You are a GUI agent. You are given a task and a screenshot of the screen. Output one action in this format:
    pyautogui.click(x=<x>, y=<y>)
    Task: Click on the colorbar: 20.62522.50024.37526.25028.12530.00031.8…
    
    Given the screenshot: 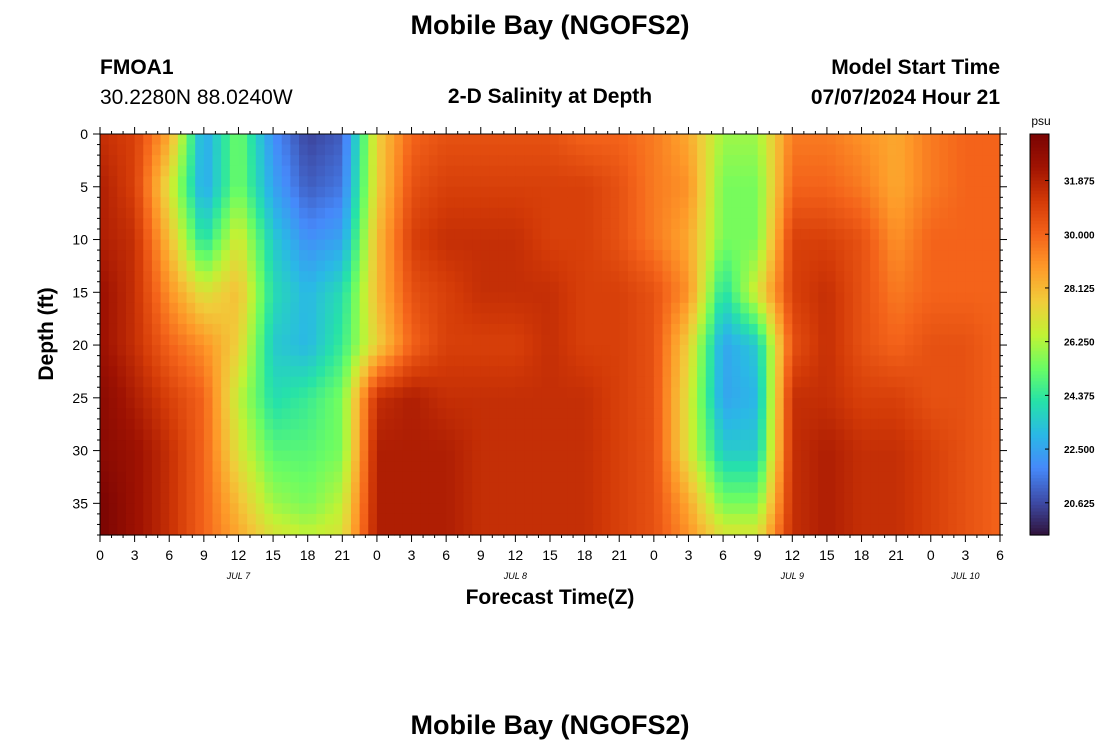 What is the action you would take?
    pyautogui.click(x=1062, y=334)
    